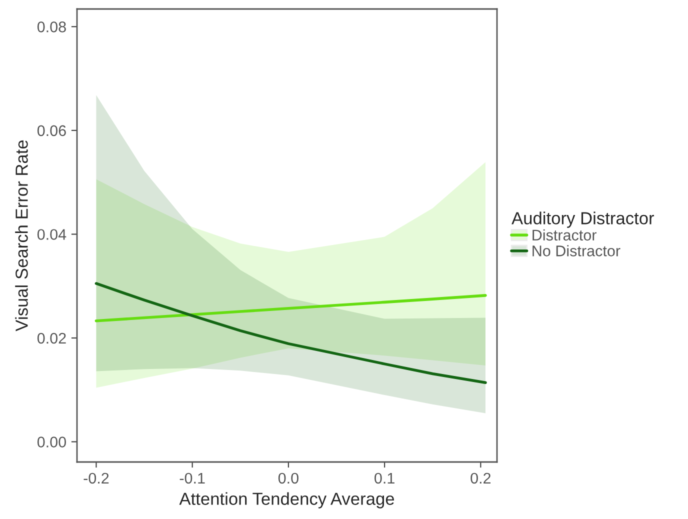 Image resolution: width=688 pixels, height=519 pixels. What do you see at coordinates (51, 338) in the screenshot?
I see `y-tick-label: 0.02` at bounding box center [51, 338].